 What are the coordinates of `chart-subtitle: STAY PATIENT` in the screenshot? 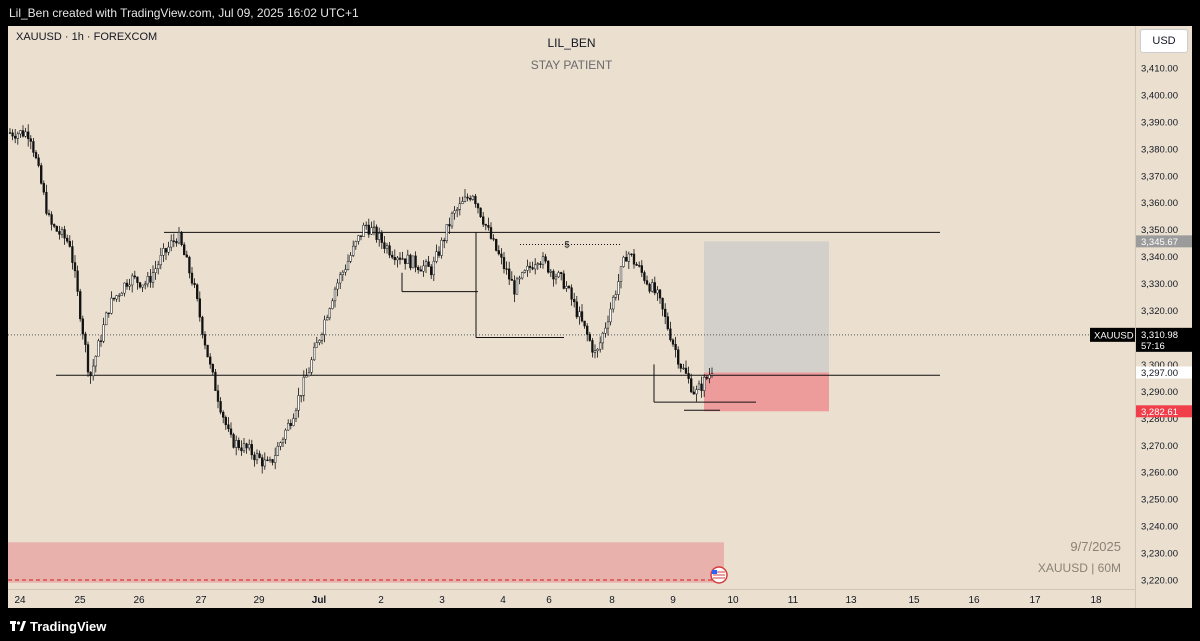 It's located at (571, 65).